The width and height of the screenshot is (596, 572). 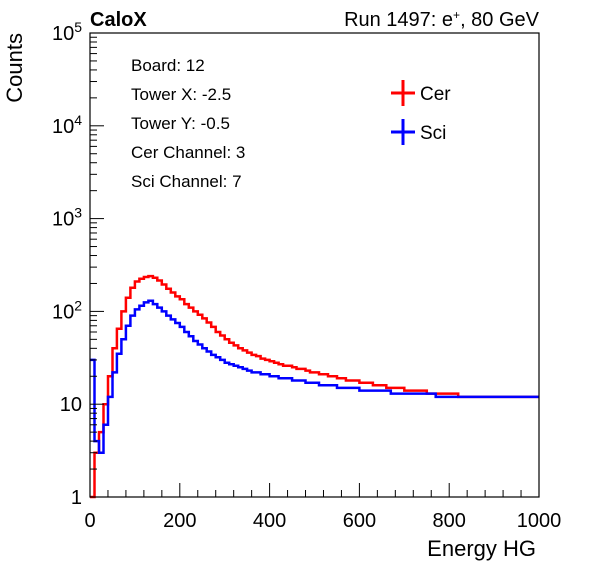 What do you see at coordinates (186, 181) in the screenshot?
I see `info-sci-channel: Sci Channel: 7` at bounding box center [186, 181].